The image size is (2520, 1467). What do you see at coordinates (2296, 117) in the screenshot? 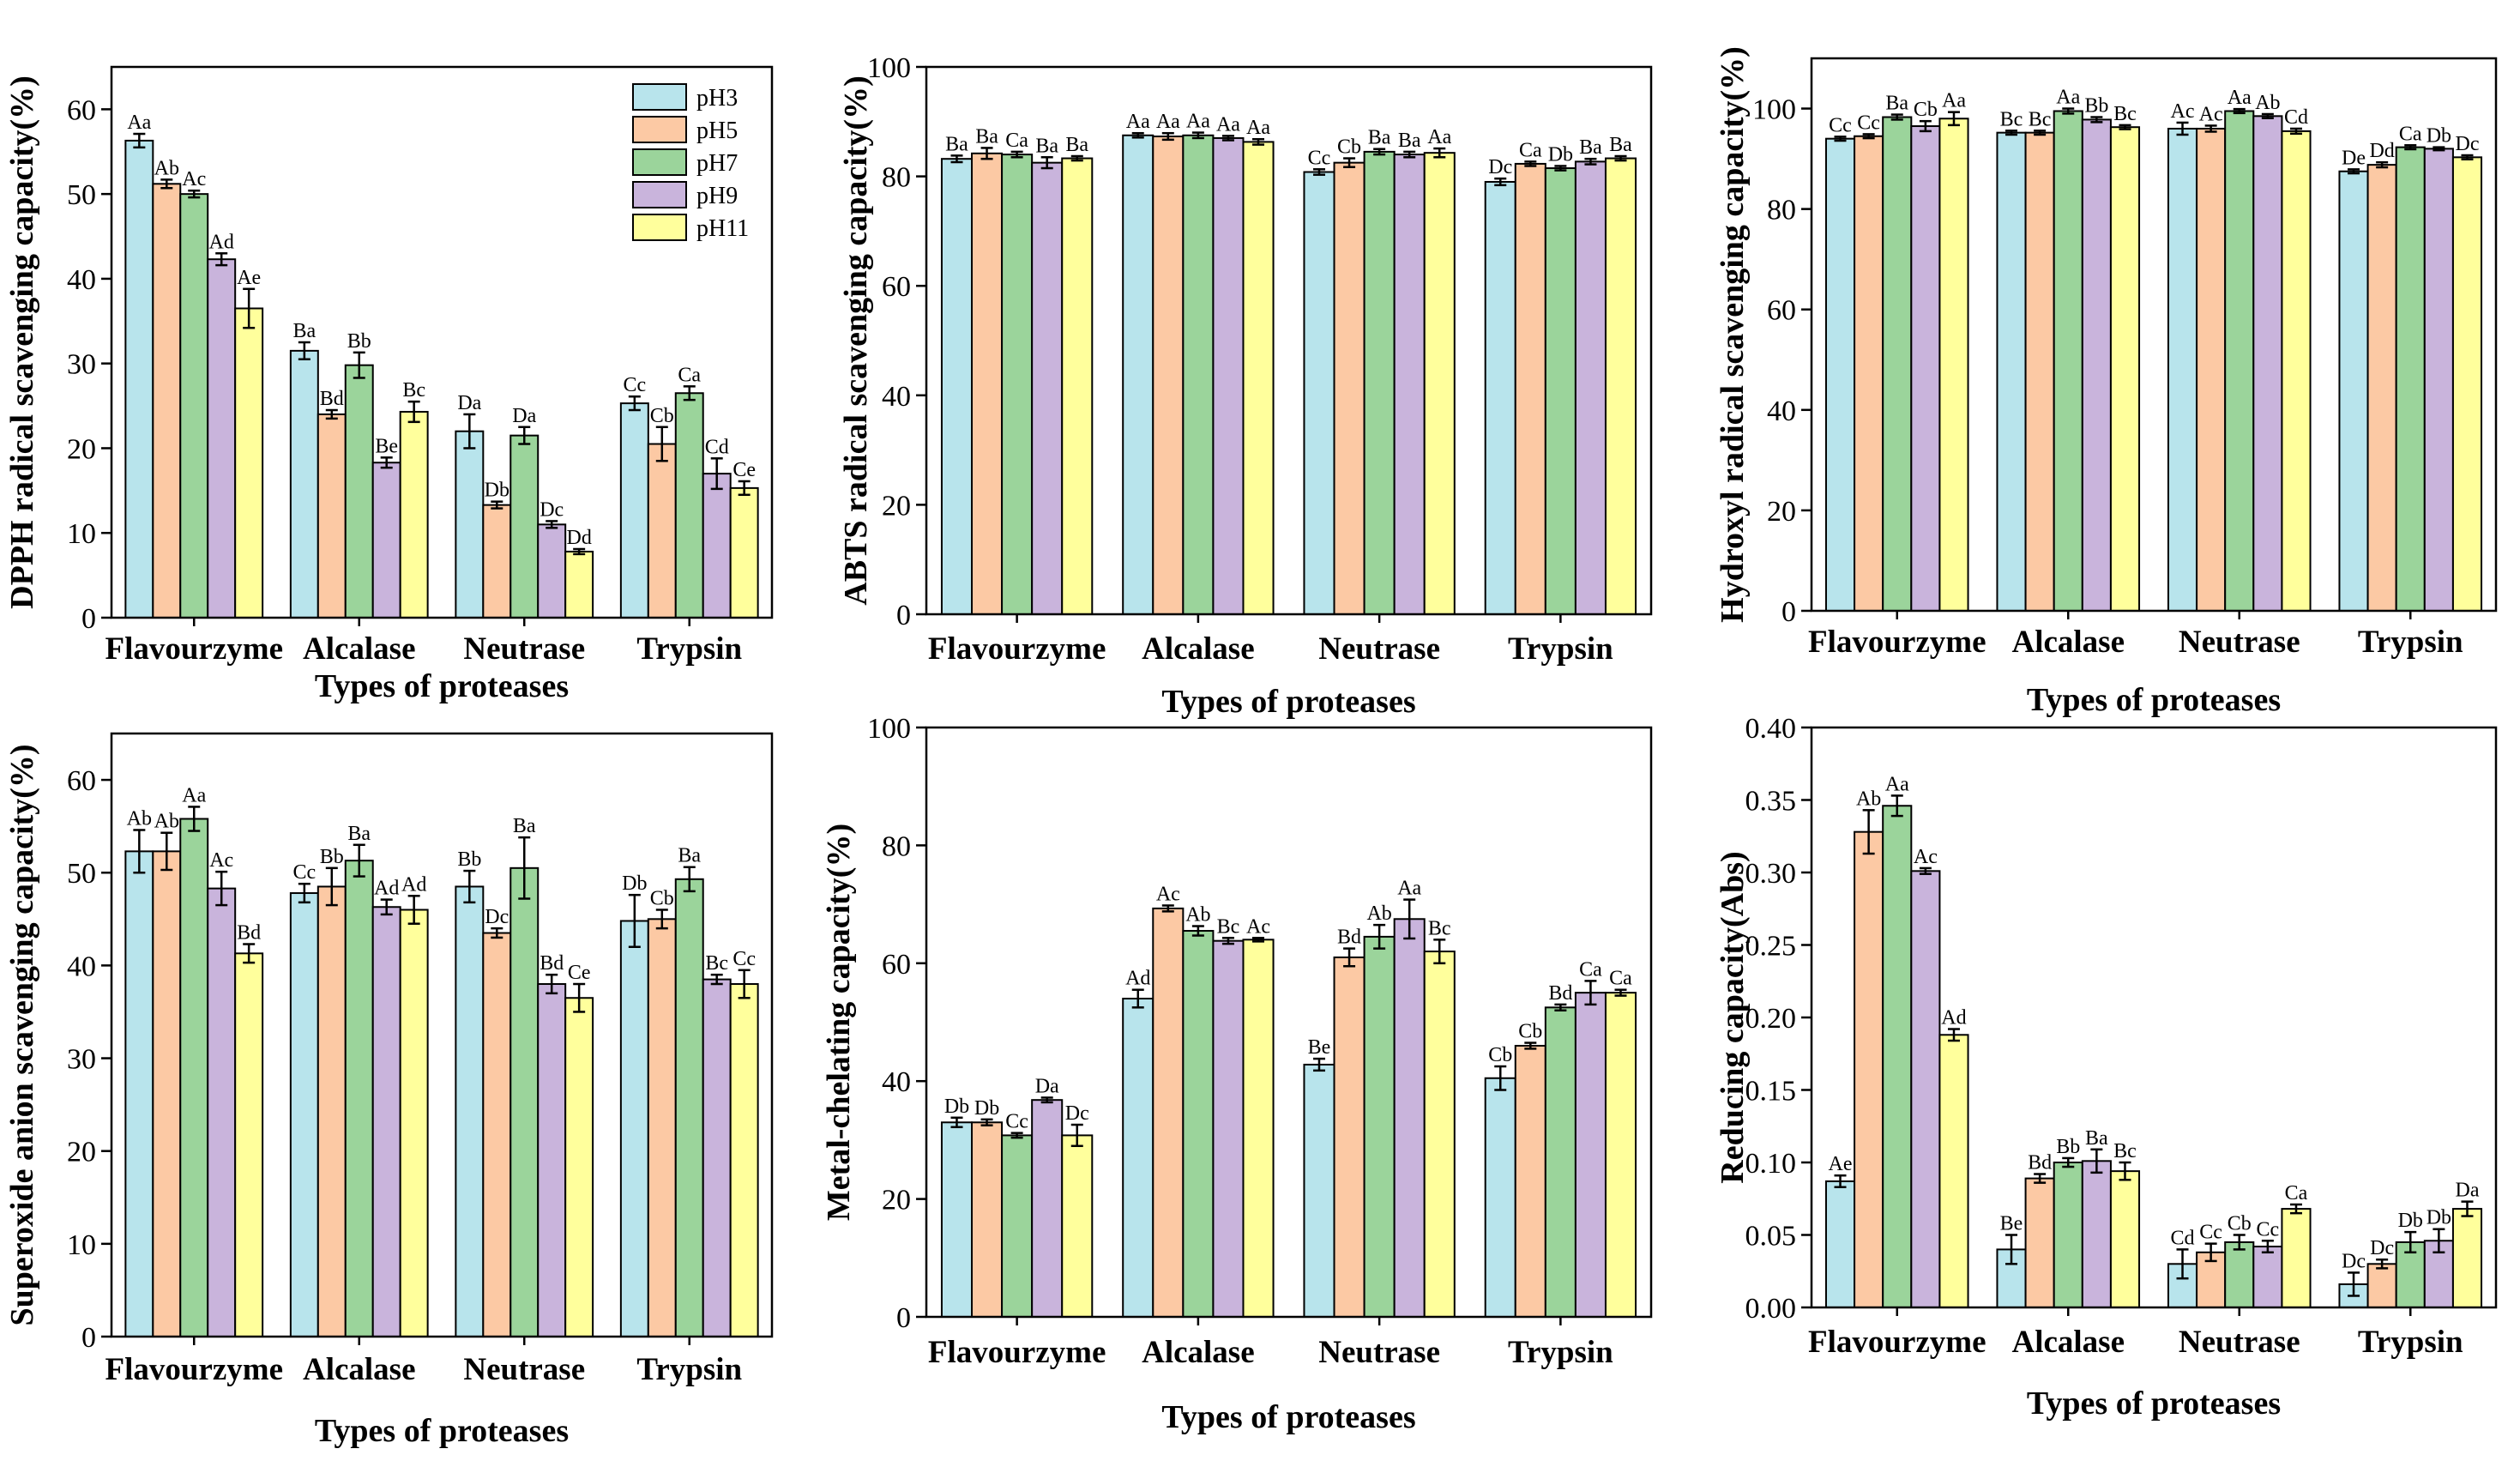
I see `significance-label: Cd` at bounding box center [2296, 117].